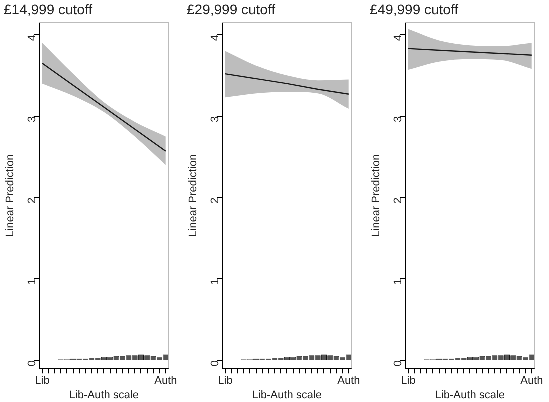  What do you see at coordinates (48, 9) in the screenshot?
I see `chart-title: £14,999 cutoff` at bounding box center [48, 9].